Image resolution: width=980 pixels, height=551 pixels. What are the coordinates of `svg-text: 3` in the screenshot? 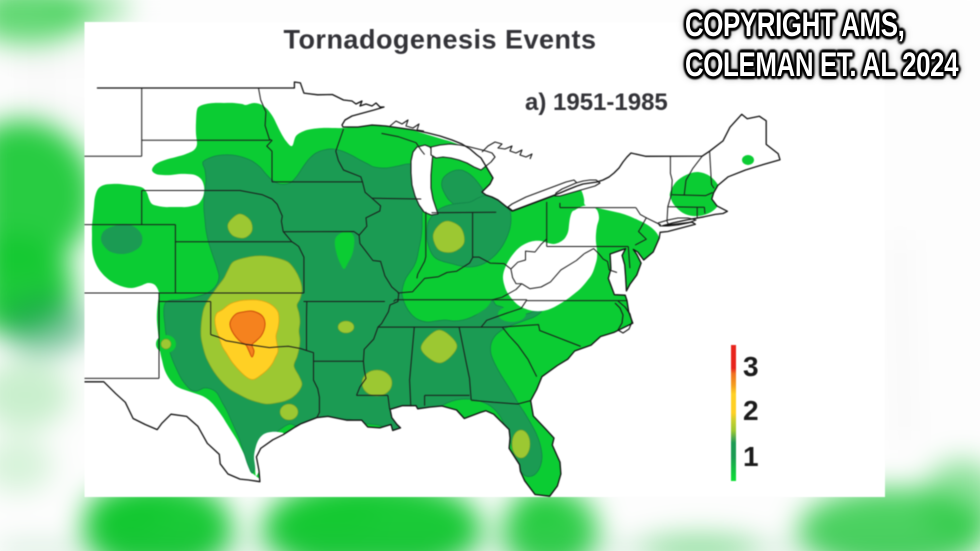 It's located at (751, 366).